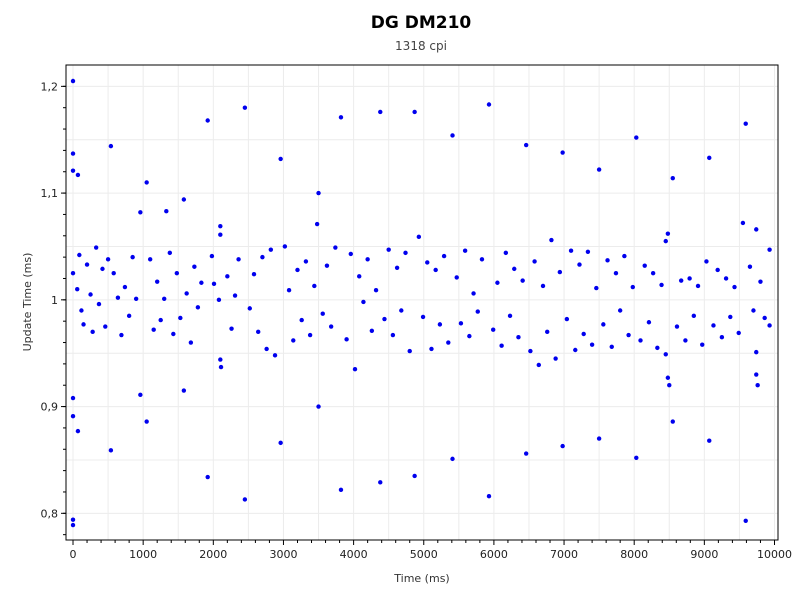  I want to click on x-tick-label: 1000, so click(143, 554).